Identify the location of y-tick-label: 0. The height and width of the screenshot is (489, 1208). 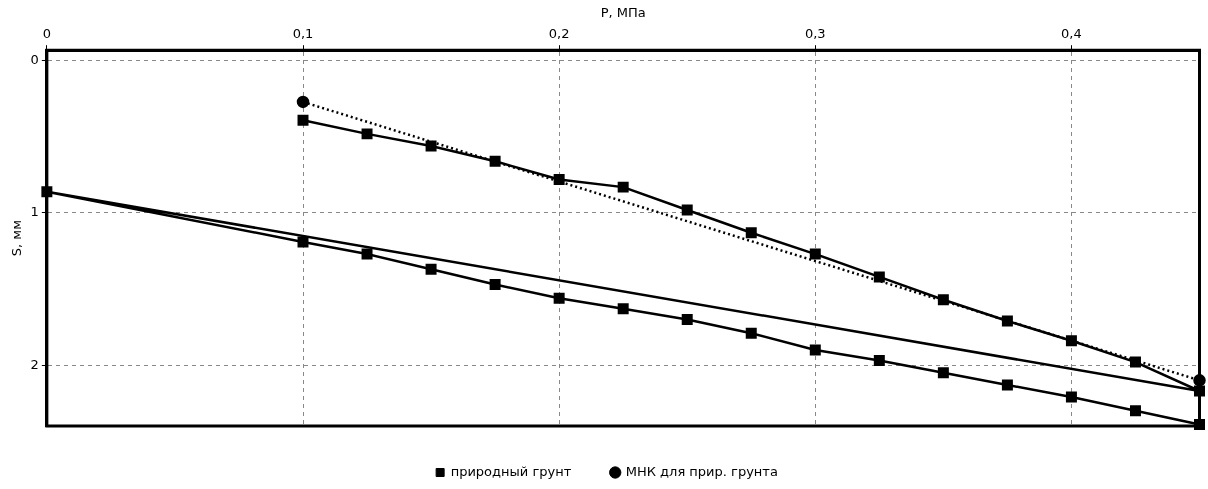
(34, 60).